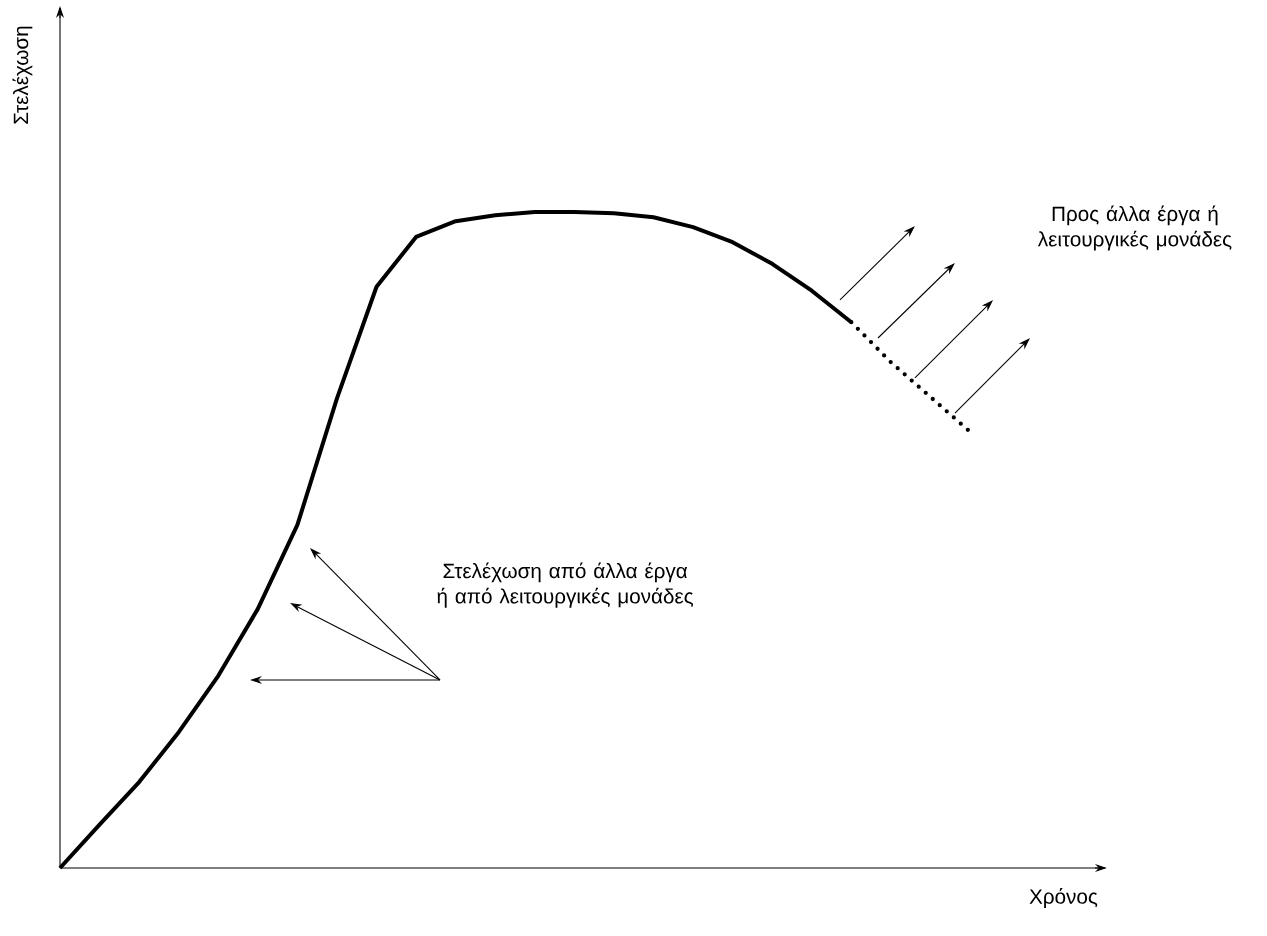 This screenshot has height=936, width=1267. What do you see at coordinates (1063, 898) in the screenshot?
I see `x-axis-title: Χρόνος` at bounding box center [1063, 898].